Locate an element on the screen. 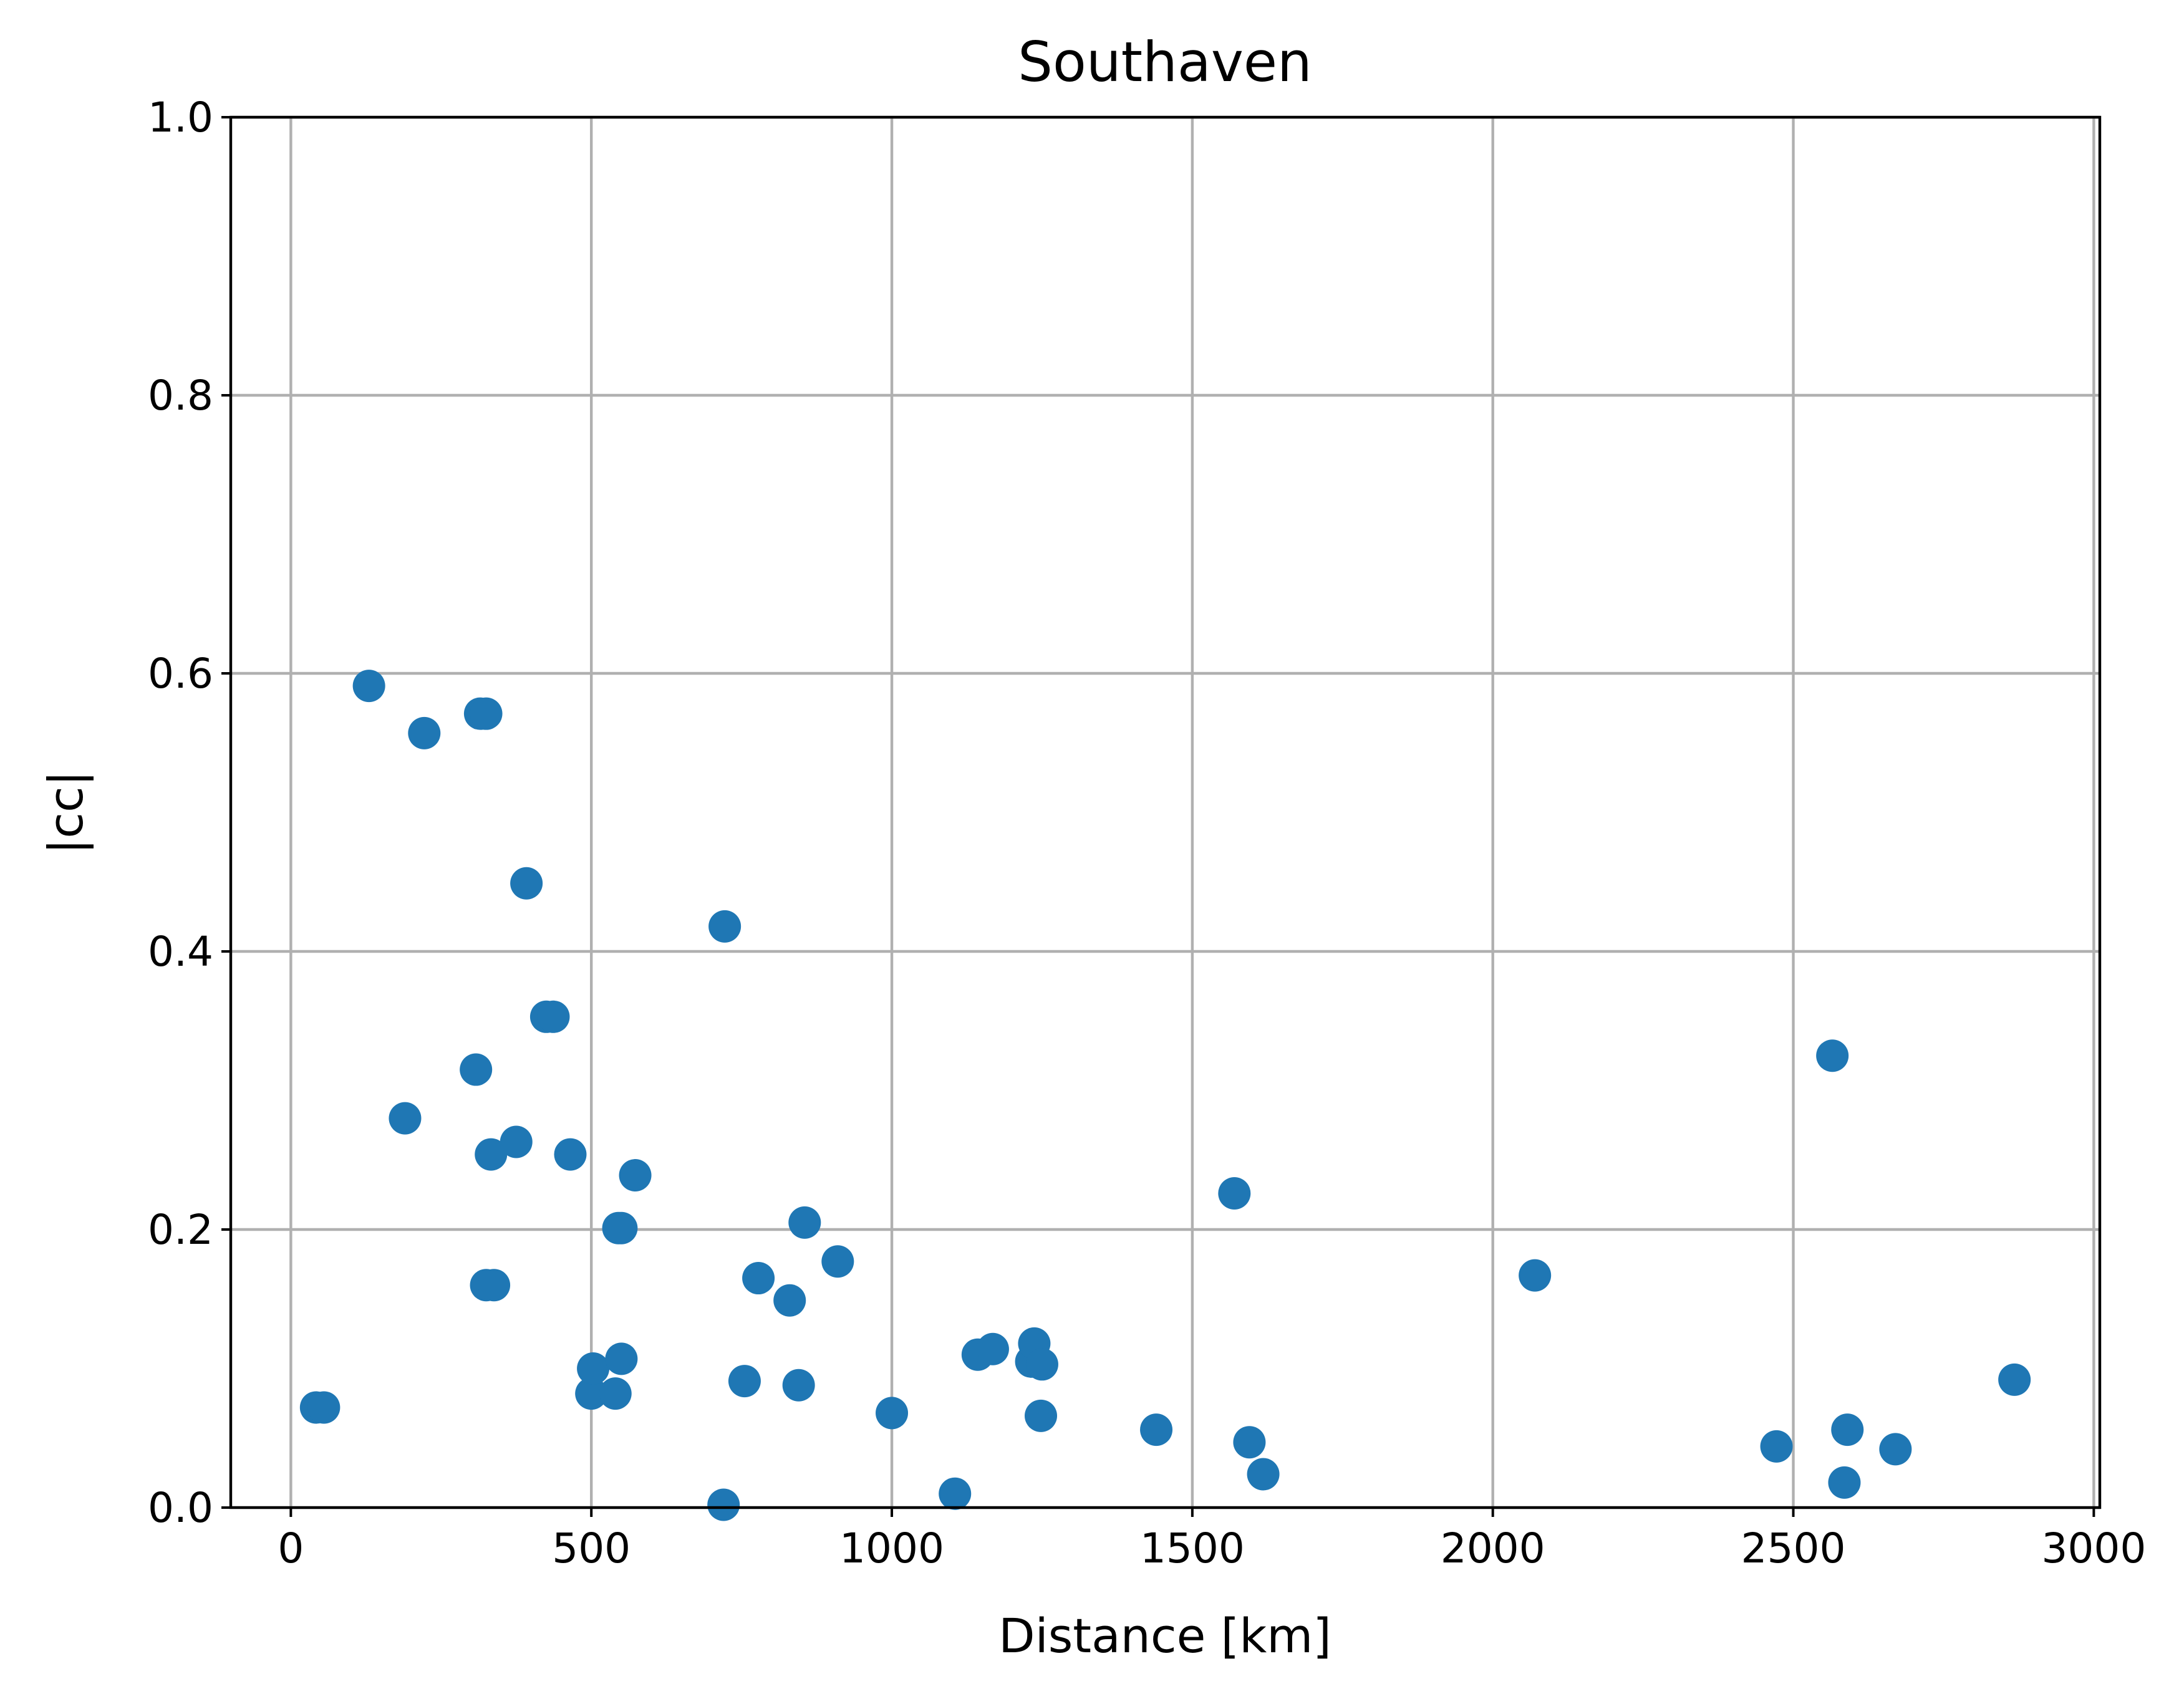 The image size is (2184, 1694). x-tick-label: 2500 is located at coordinates (1793, 1548).